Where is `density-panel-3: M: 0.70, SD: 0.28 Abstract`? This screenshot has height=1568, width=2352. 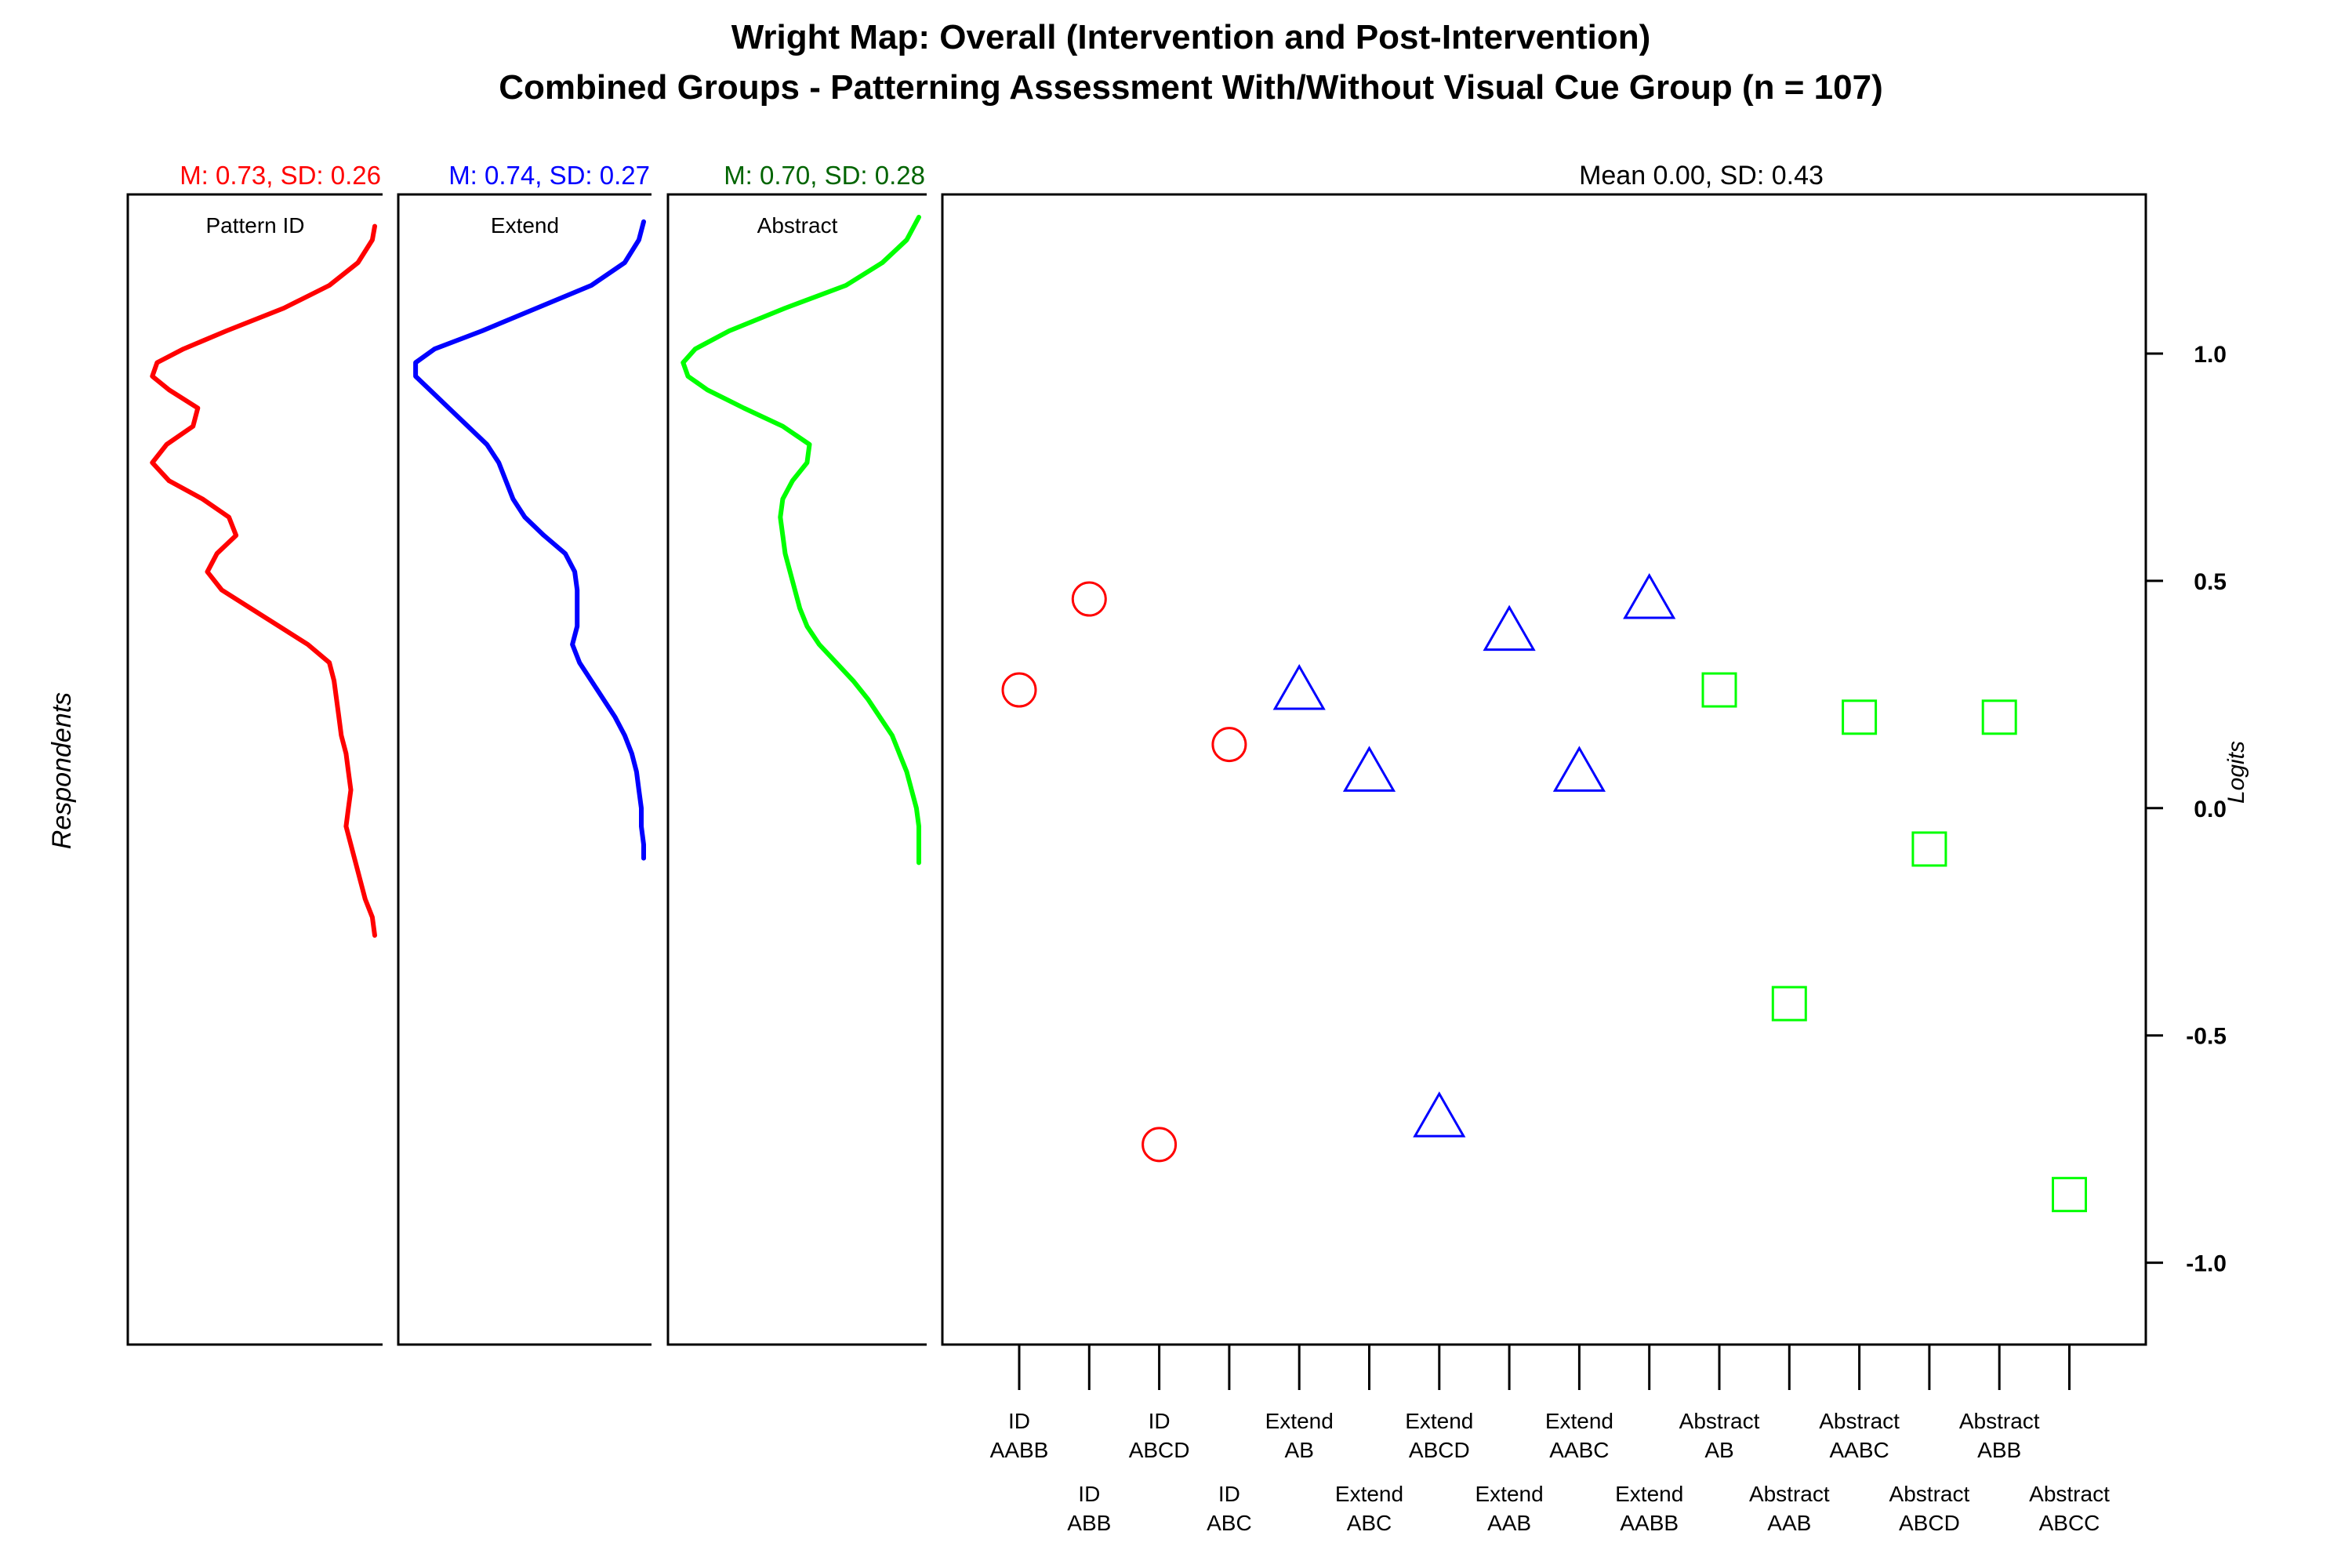 density-panel-3: M: 0.70, SD: 0.28 Abstract is located at coordinates (796, 753).